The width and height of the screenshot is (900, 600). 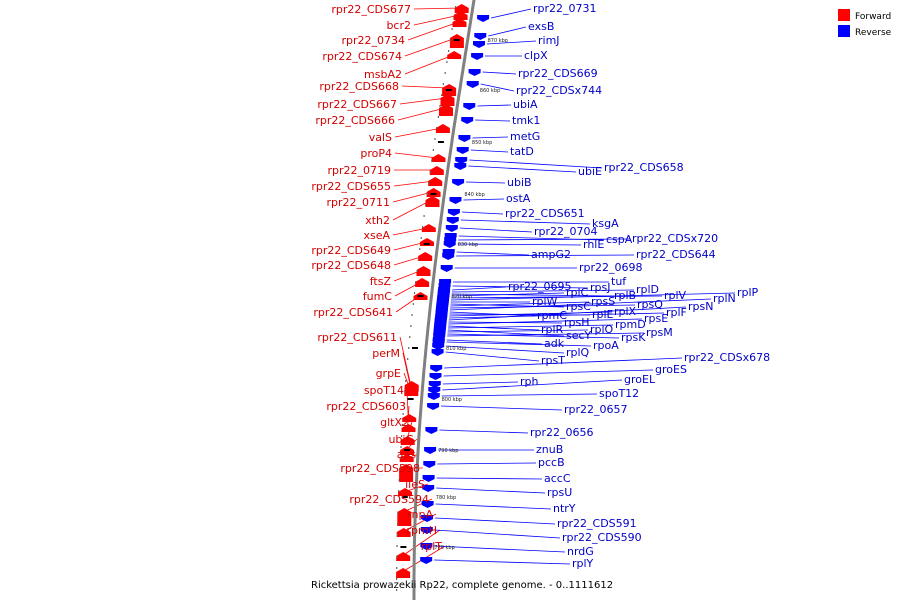 I want to click on gene-label-rpr22-0698: rpr22_0698, so click(x=611, y=267).